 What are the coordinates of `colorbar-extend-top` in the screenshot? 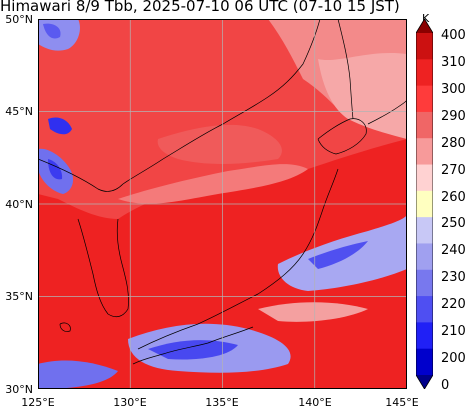 It's located at (424, 26).